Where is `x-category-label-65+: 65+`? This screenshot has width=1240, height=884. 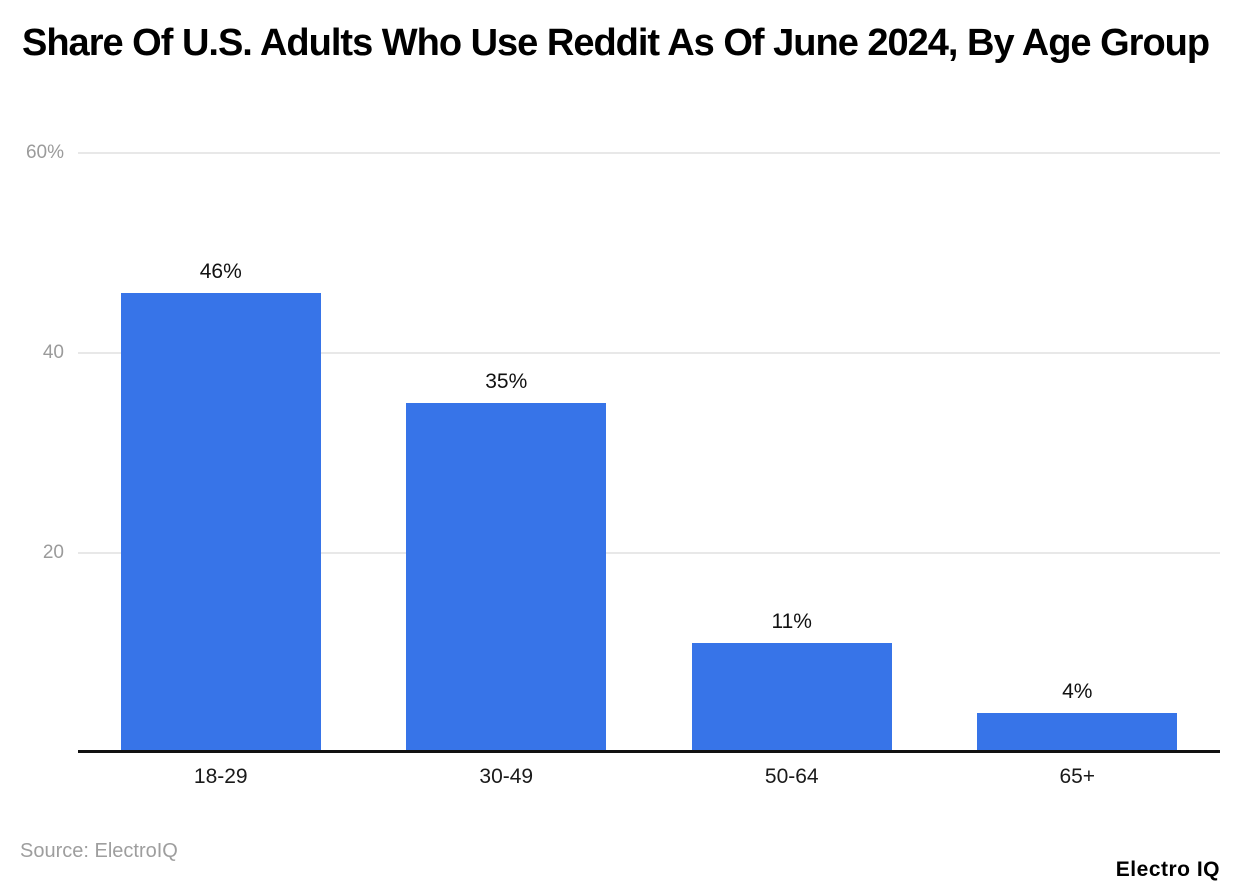
x-category-label-65+: 65+ is located at coordinates (1077, 776).